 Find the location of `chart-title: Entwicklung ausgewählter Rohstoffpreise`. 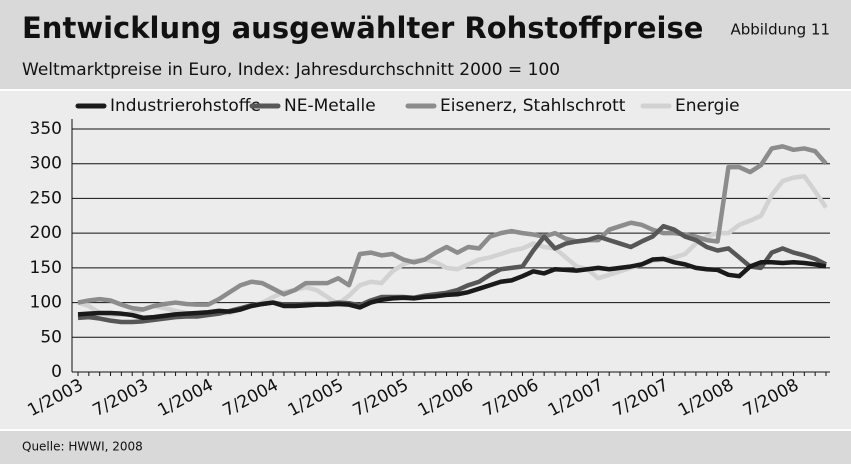

chart-title: Entwicklung ausgewählter Rohstoffpreise is located at coordinates (362, 28).